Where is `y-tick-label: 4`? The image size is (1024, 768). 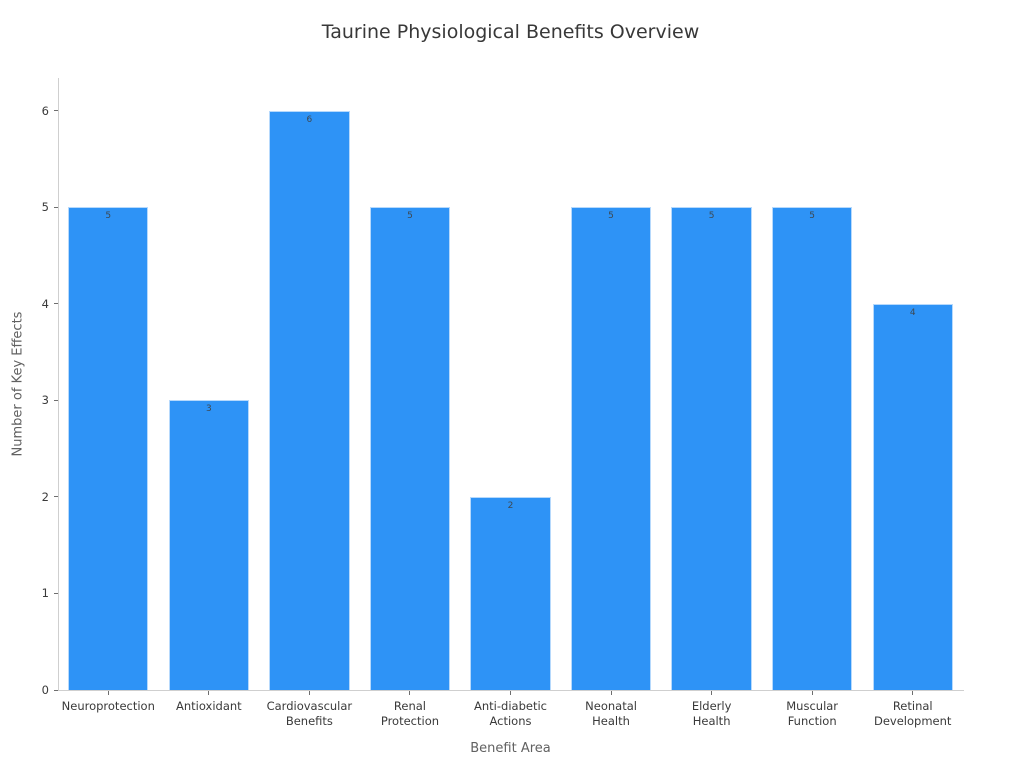
y-tick-label: 4 is located at coordinates (45, 303).